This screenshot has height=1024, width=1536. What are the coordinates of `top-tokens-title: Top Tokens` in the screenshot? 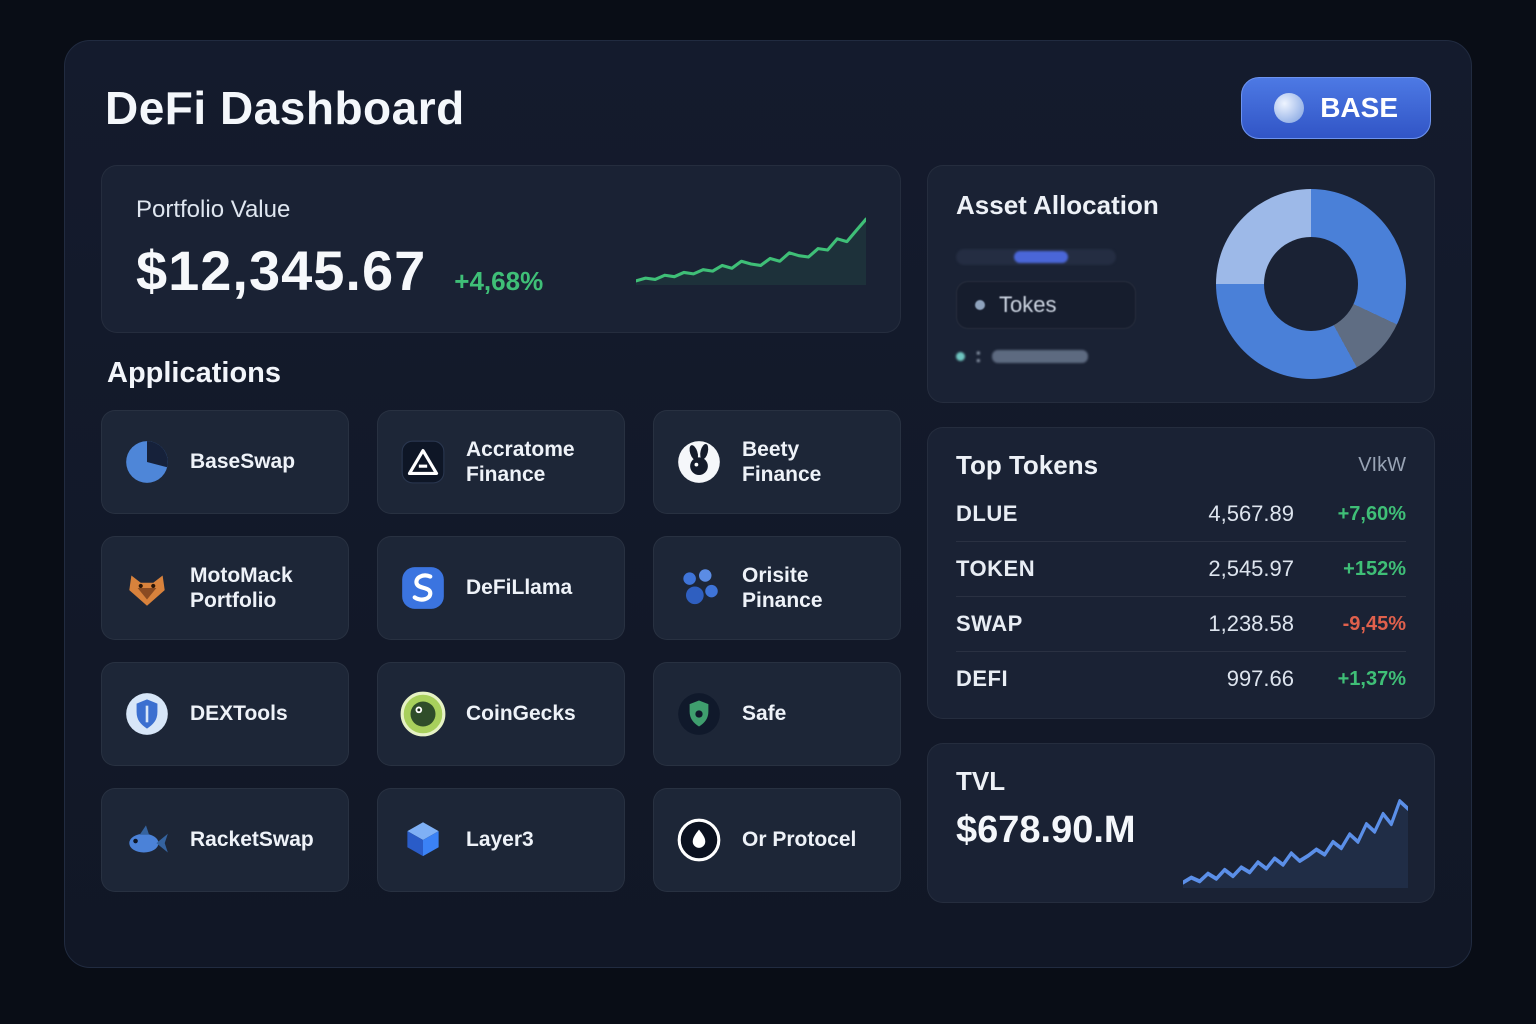 It's located at (1027, 465).